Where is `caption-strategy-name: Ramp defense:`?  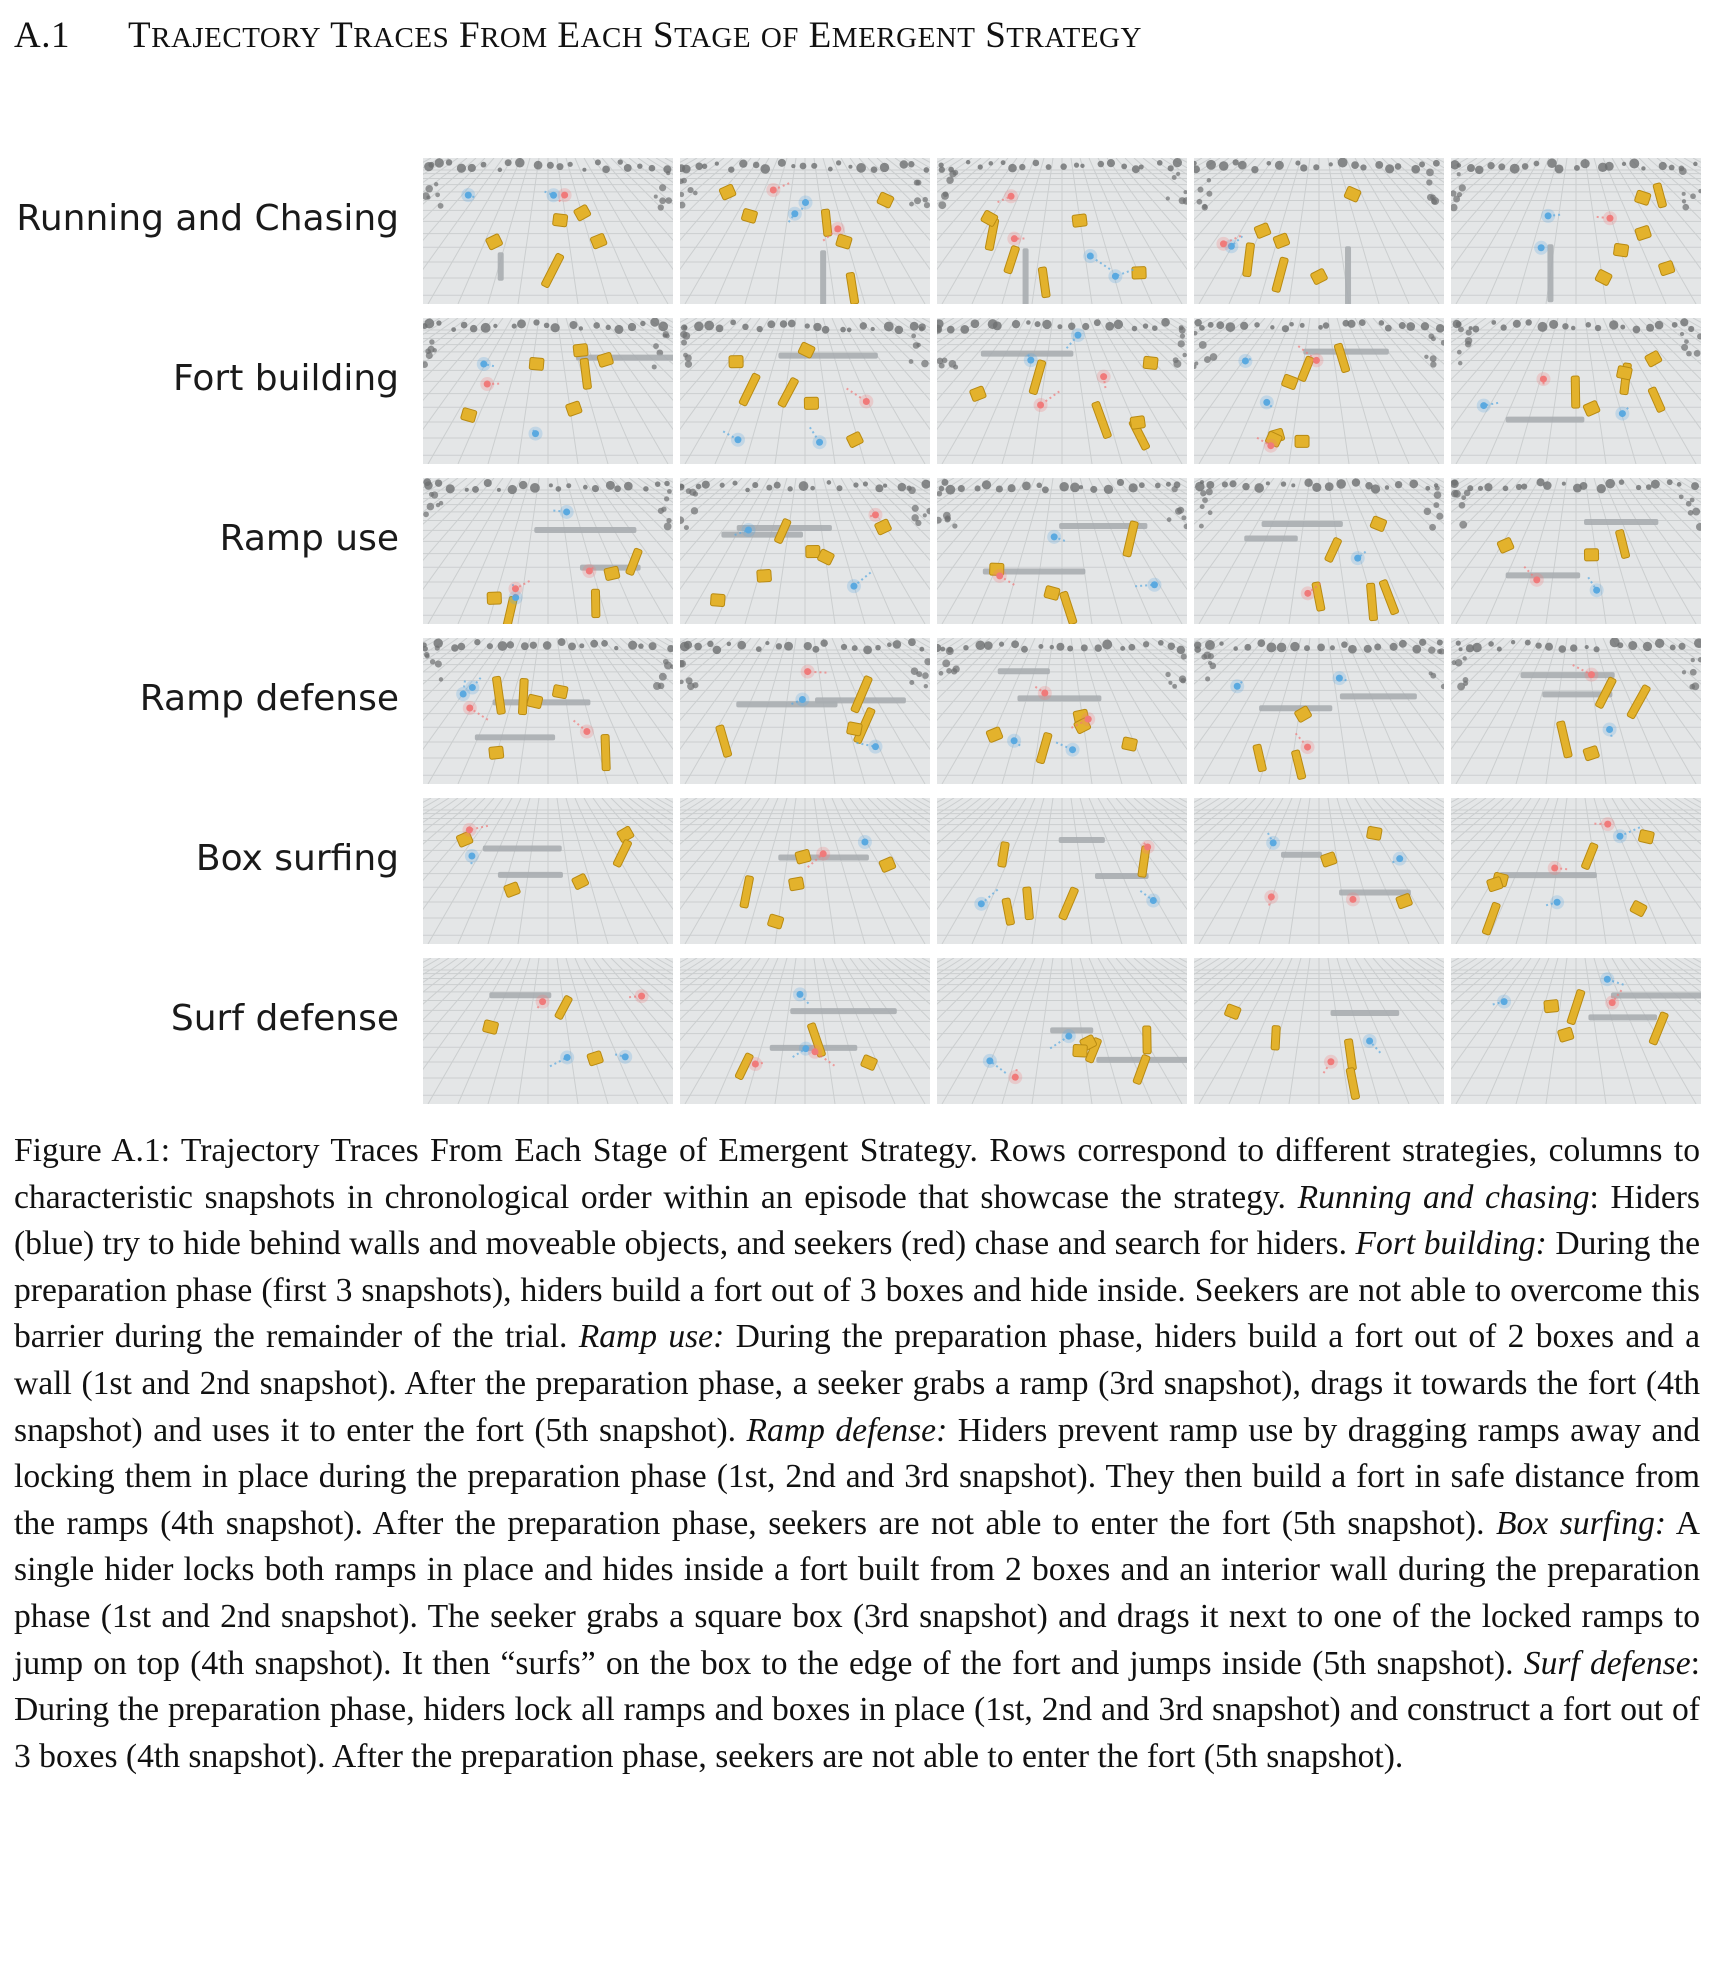 caption-strategy-name: Ramp defense: is located at coordinates (847, 1430).